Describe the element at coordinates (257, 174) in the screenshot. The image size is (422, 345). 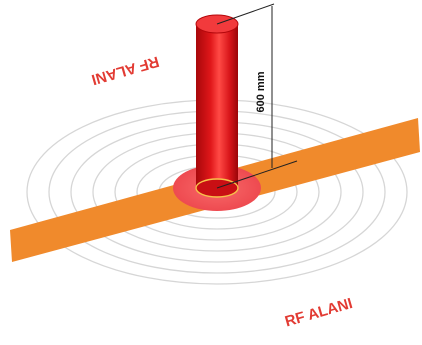
I see `dimension-bottom-leader` at that location.